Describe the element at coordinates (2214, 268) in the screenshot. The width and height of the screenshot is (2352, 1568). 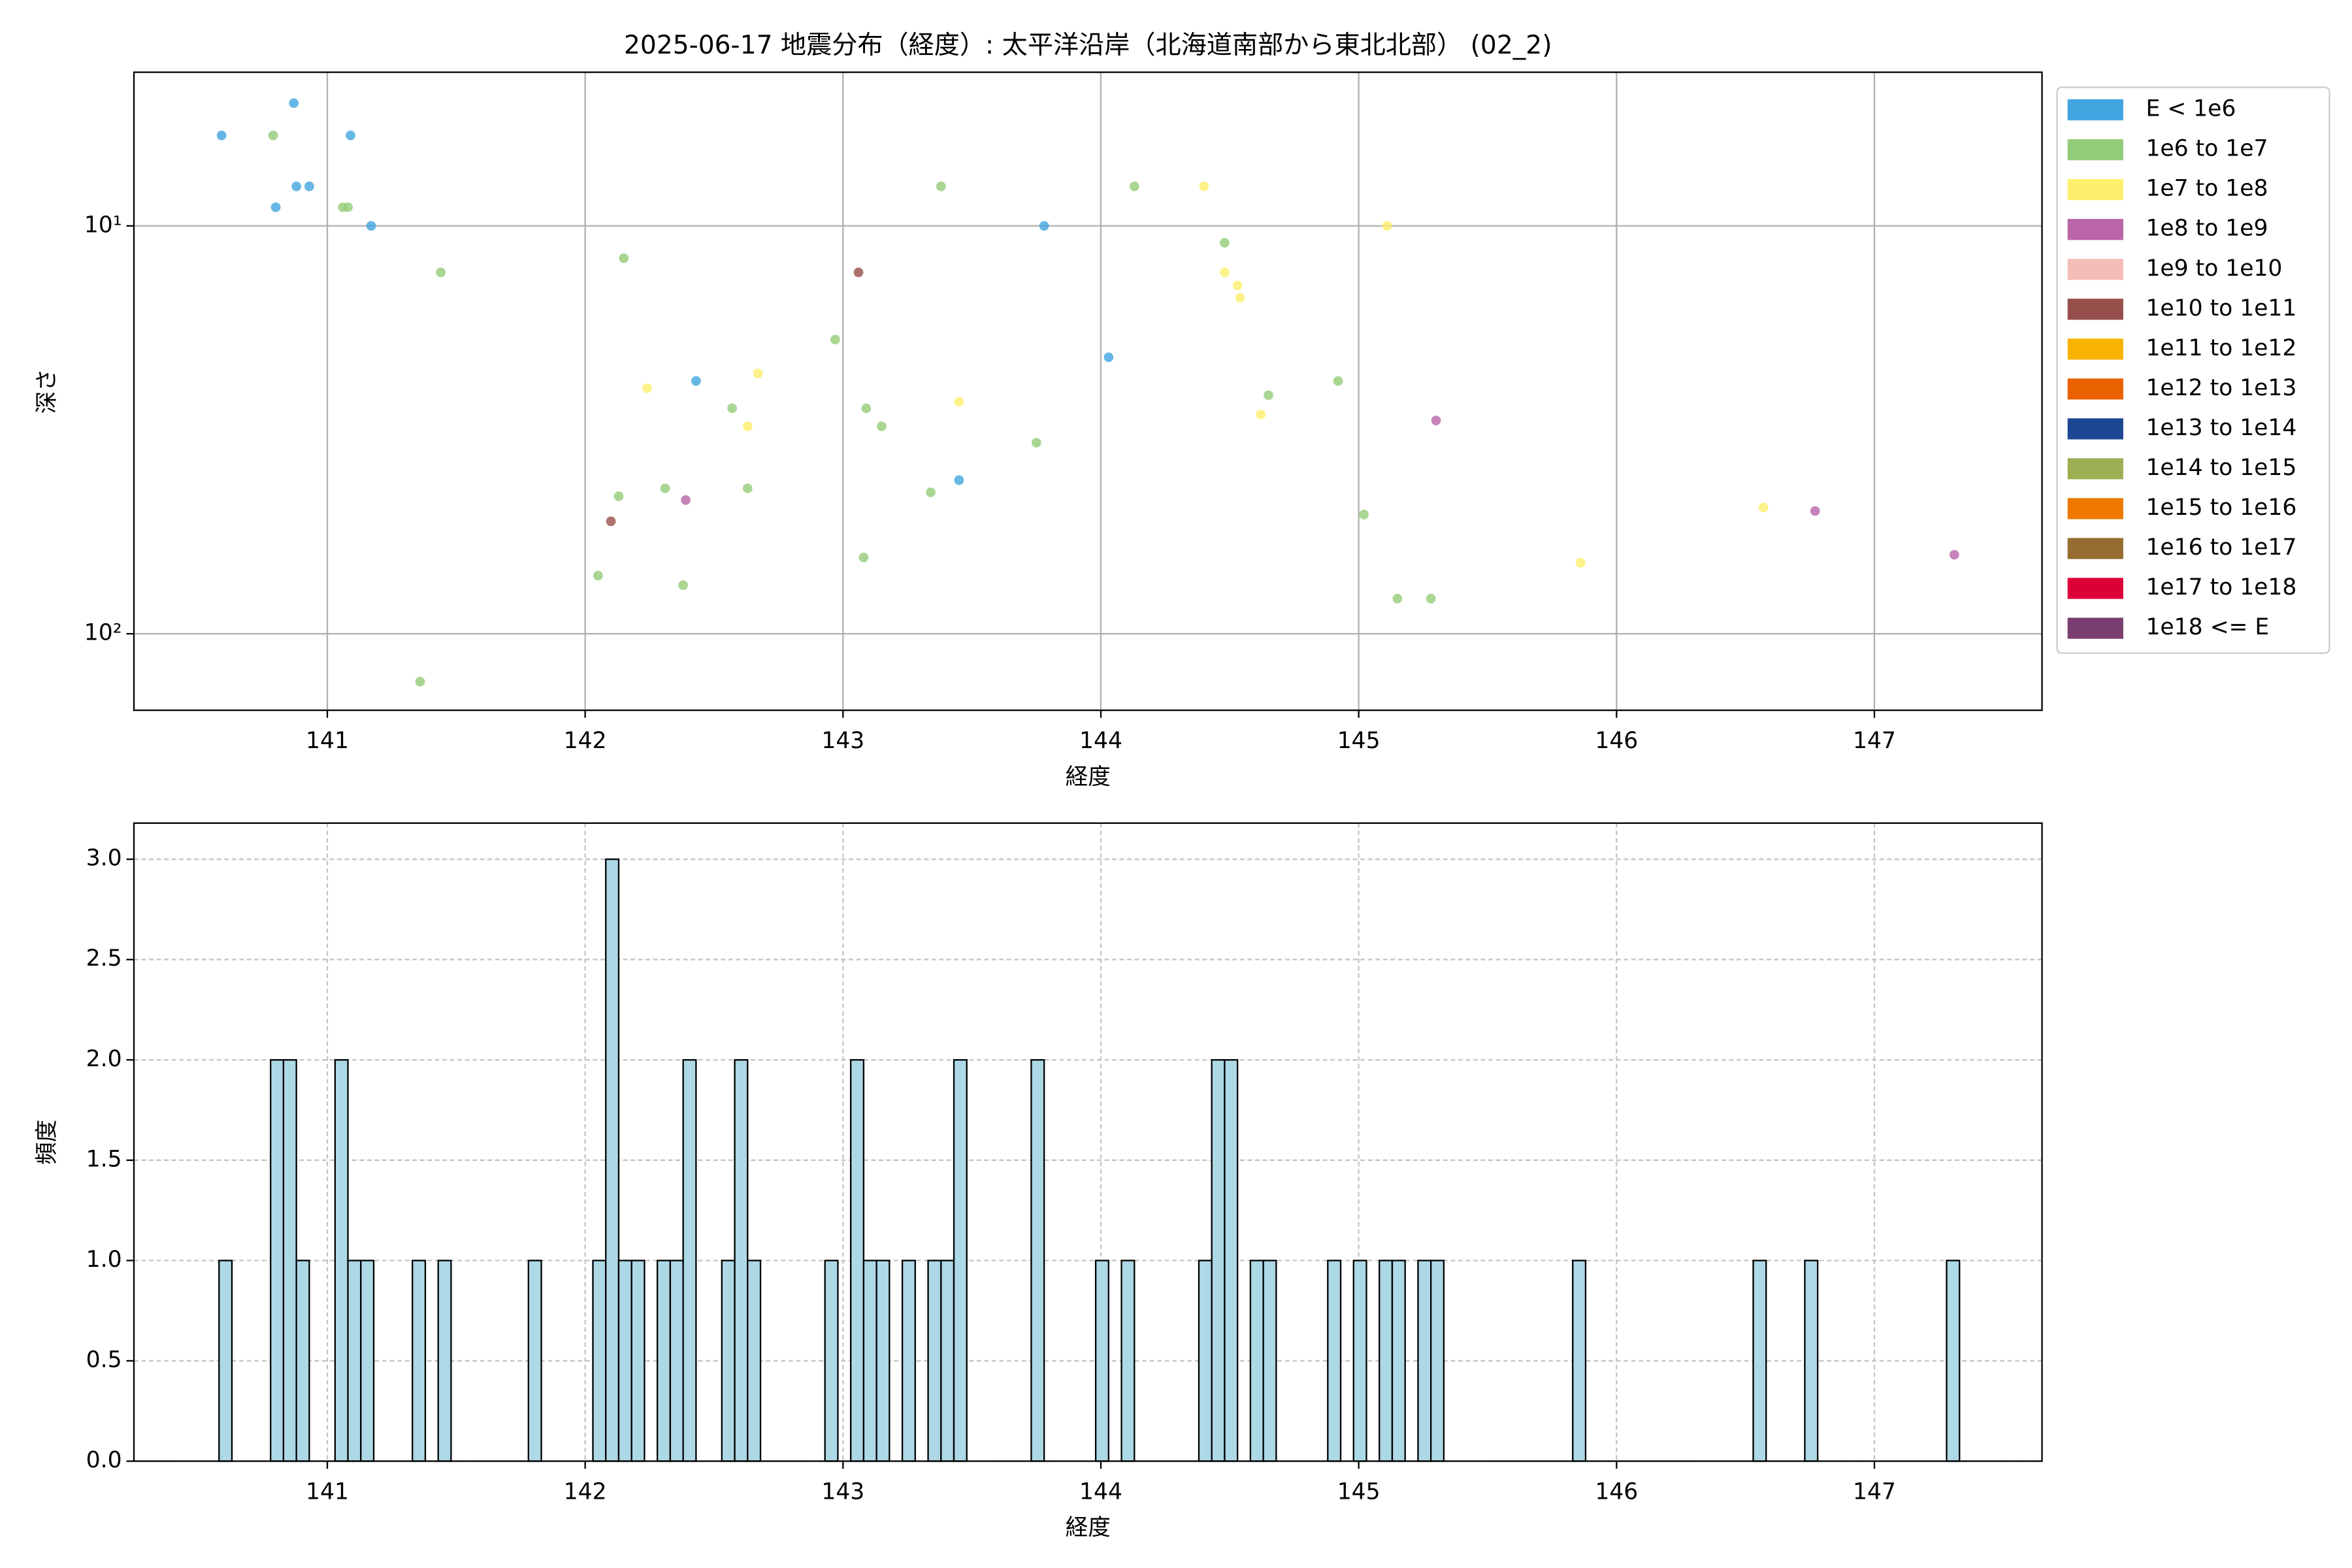
I see `legend-label: 1e9 to 1e10` at that location.